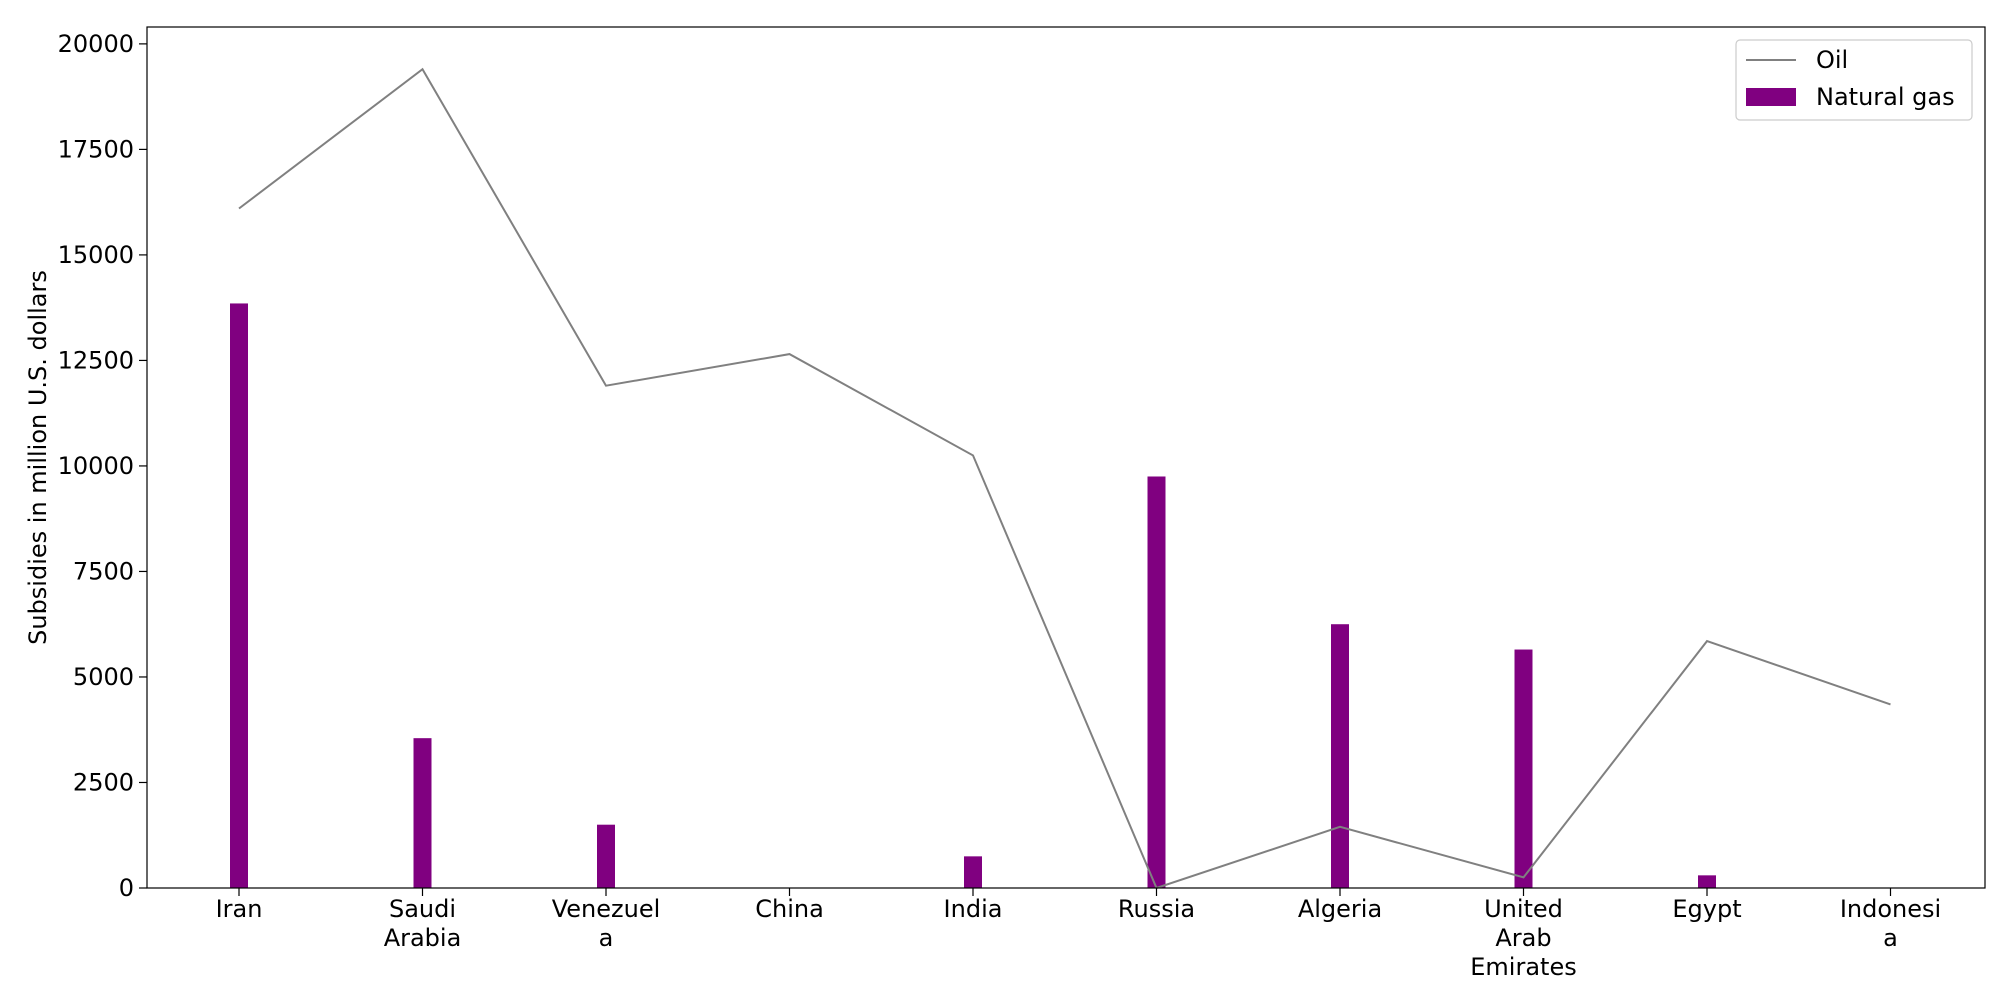 This screenshot has width=2000, height=1000. Describe the element at coordinates (789, 909) in the screenshot. I see `x-tick-label: China` at that location.